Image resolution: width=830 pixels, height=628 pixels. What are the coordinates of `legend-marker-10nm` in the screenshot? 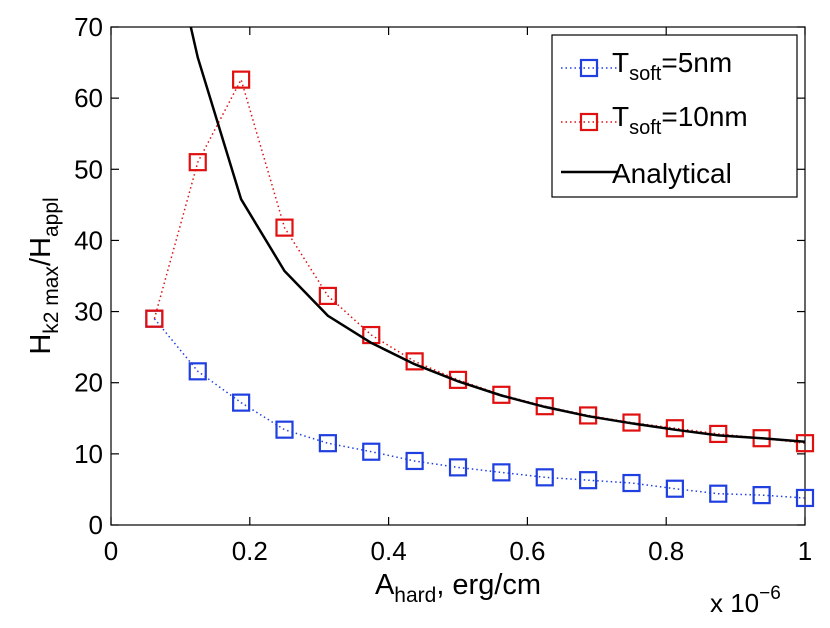 It's located at (589, 122).